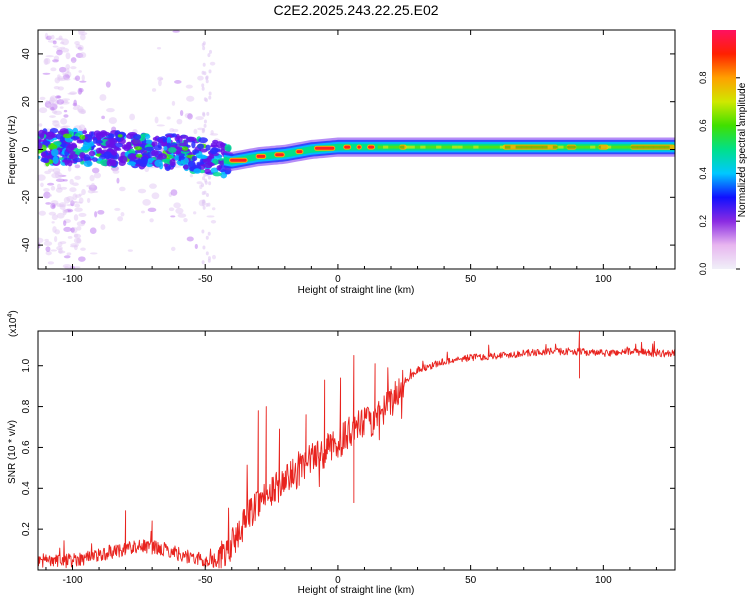 The width and height of the screenshot is (750, 600). What do you see at coordinates (703, 78) in the screenshot?
I see `colorbar-tick-label: 0.8` at bounding box center [703, 78].